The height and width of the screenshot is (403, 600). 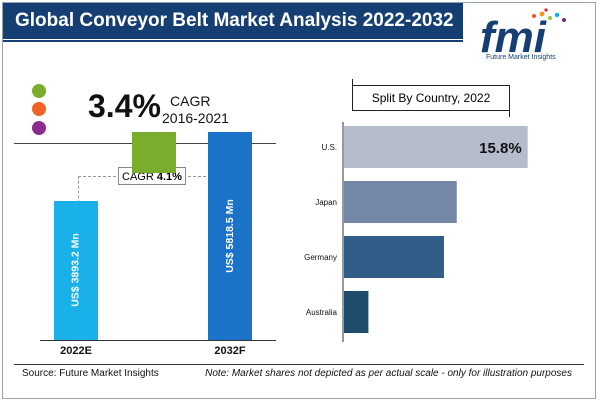 What do you see at coordinates (76, 351) in the screenshot?
I see `x-tick-label-2022e: 2022E` at bounding box center [76, 351].